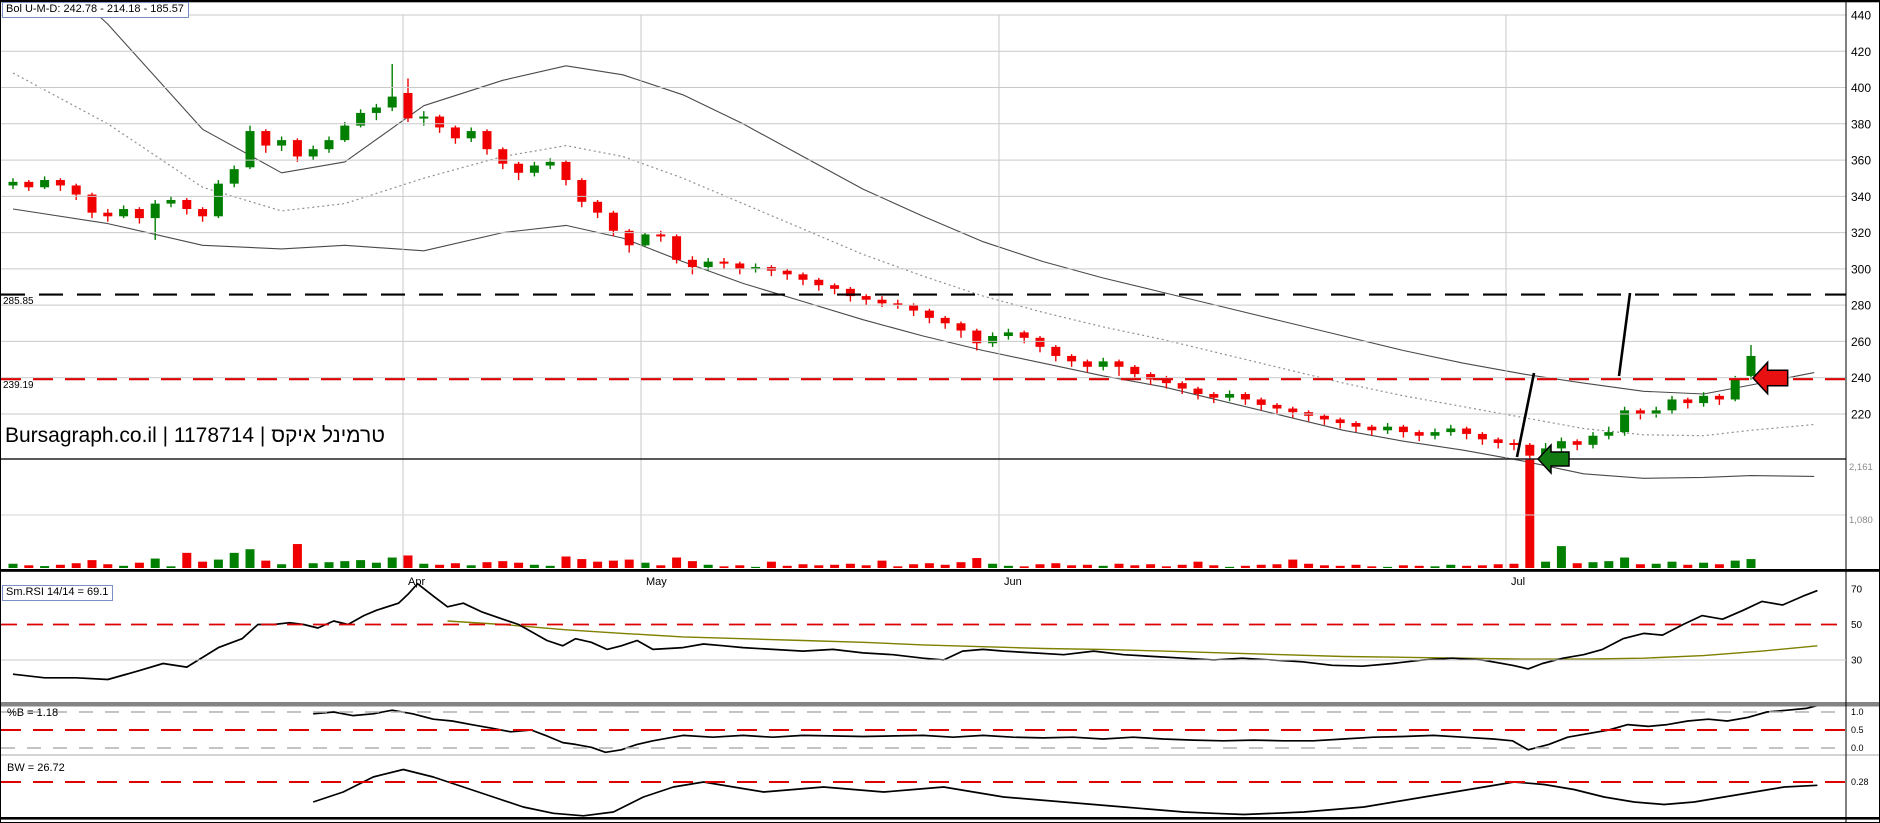 This screenshot has width=1880, height=823. Describe the element at coordinates (1857, 590) in the screenshot. I see `rsi-axis-tick: 70` at that location.